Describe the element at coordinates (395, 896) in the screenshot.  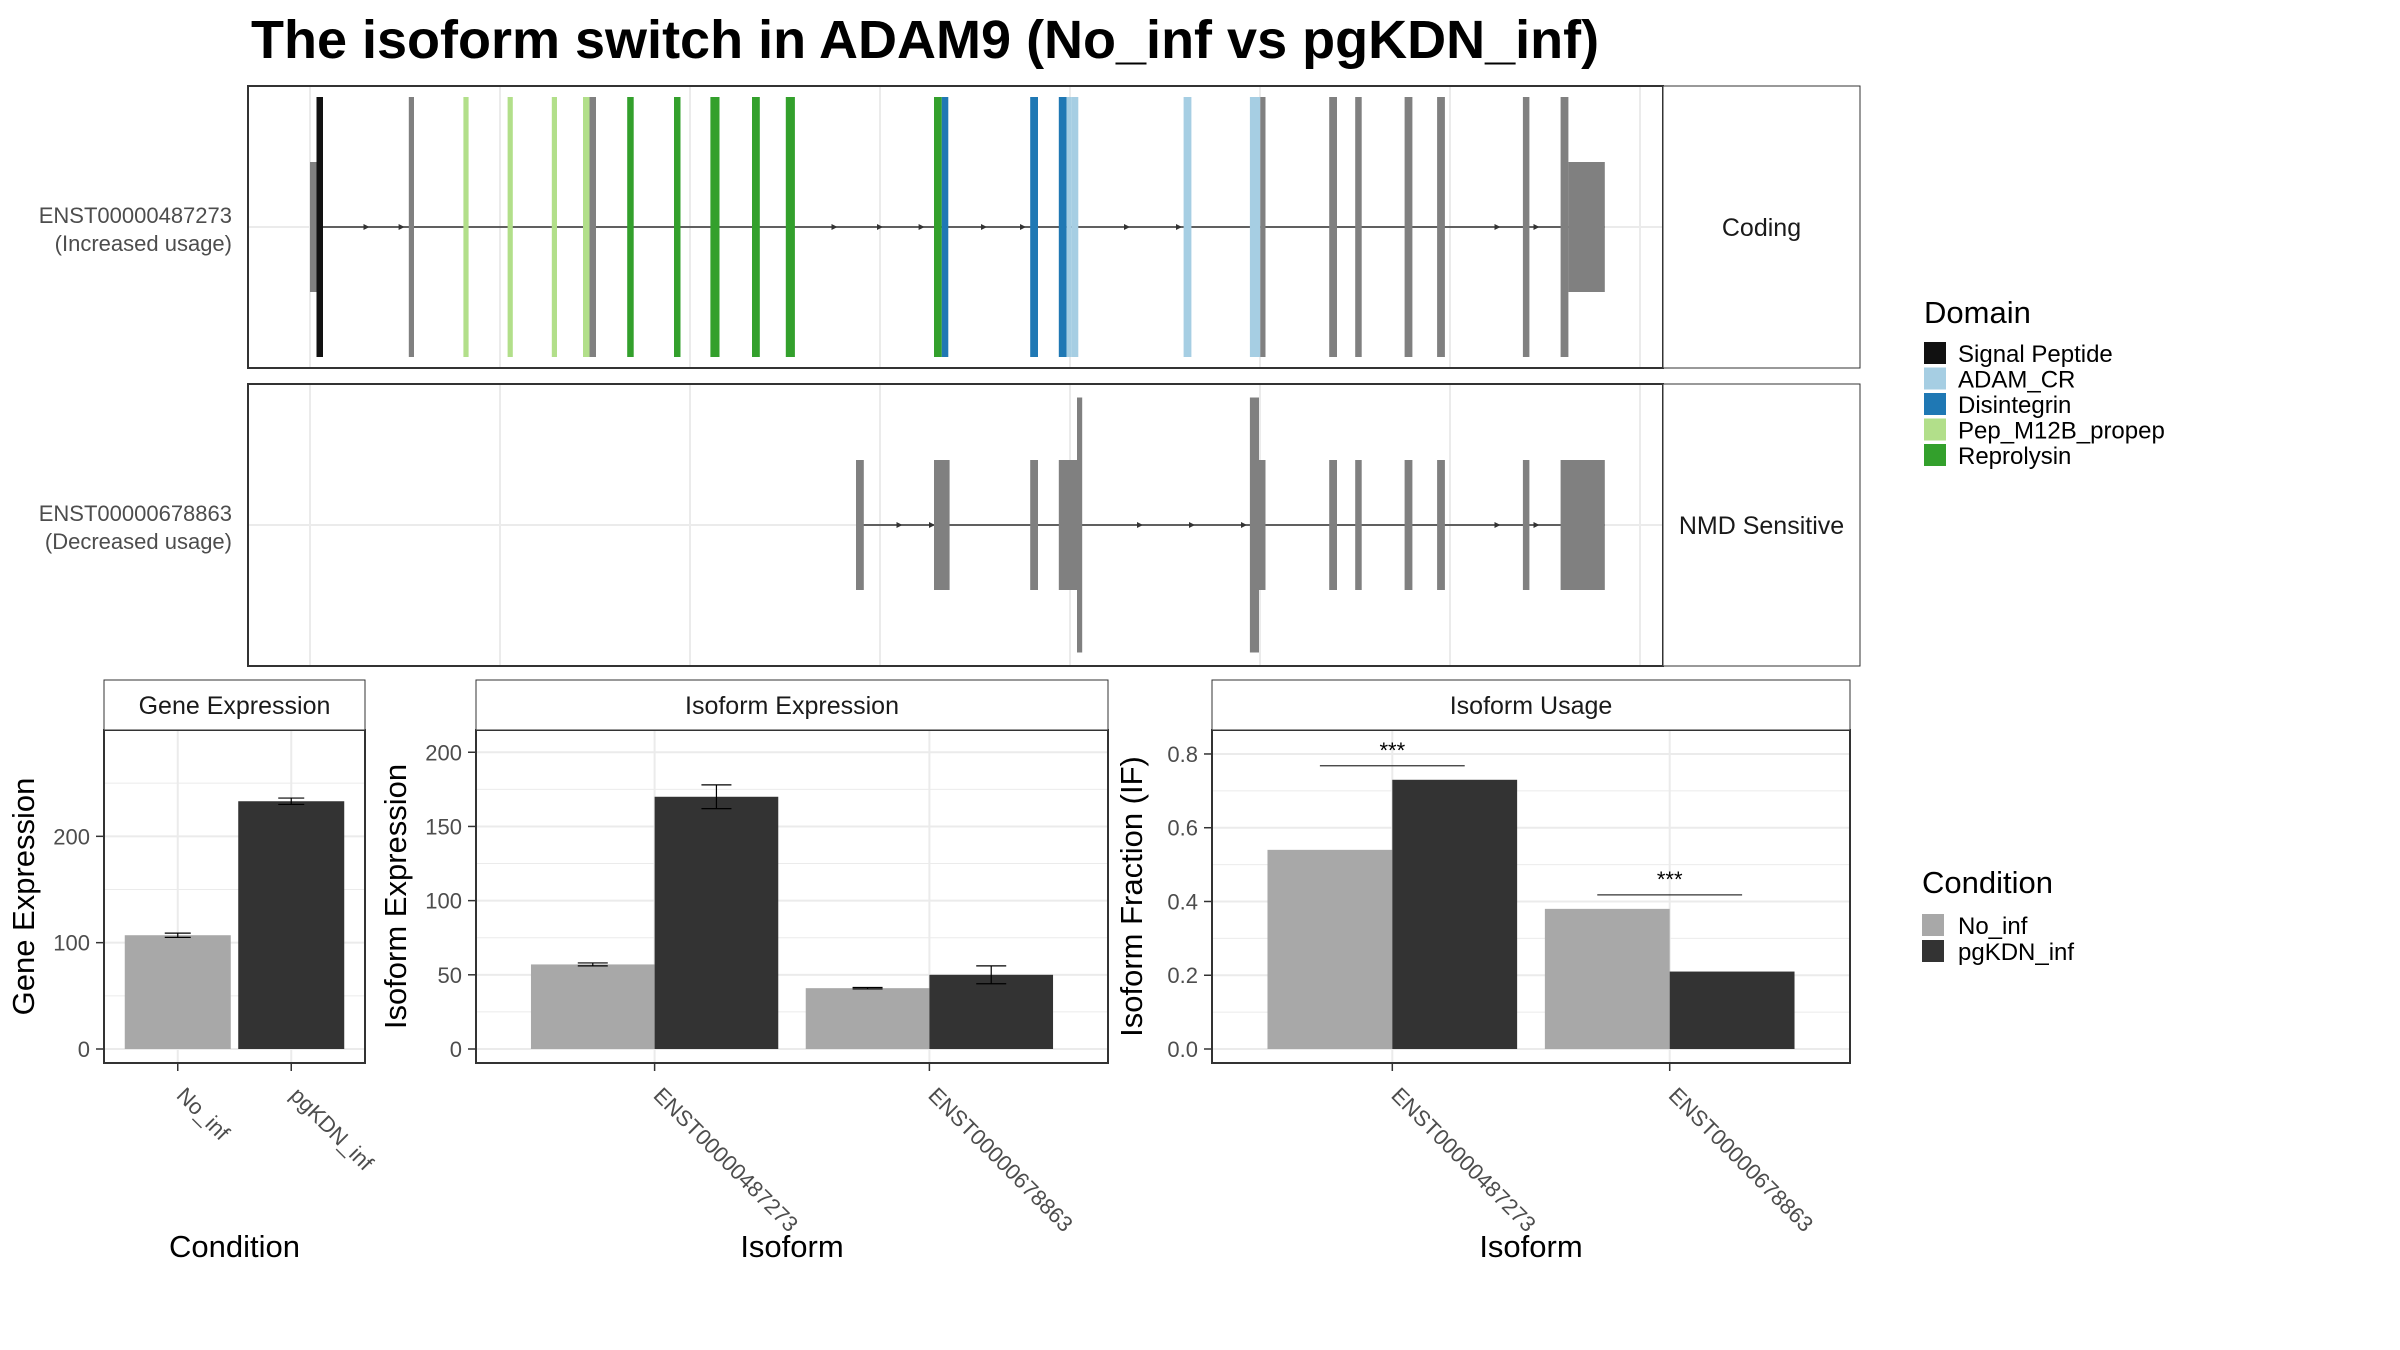
I see `y-axis-title: Isoform Expression` at that location.